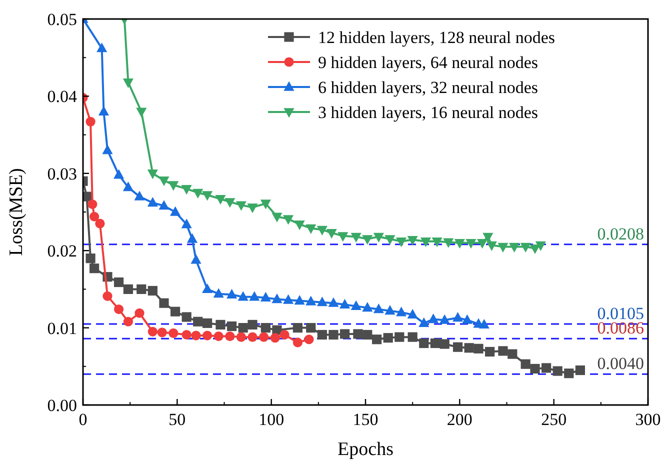  I want to click on ref-line-label: 0.0208, so click(620, 234).